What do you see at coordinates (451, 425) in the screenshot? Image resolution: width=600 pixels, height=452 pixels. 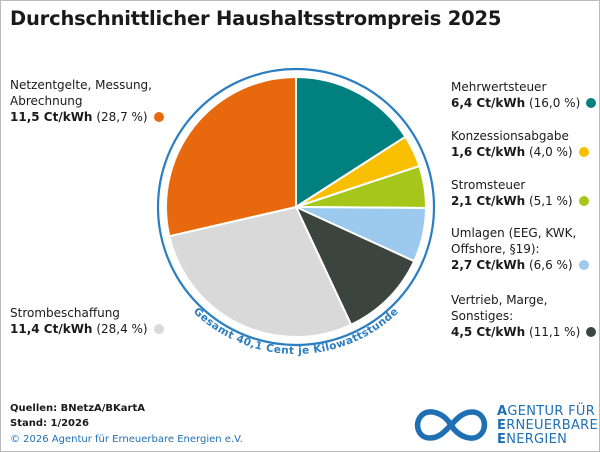 I see `infinity-icon` at bounding box center [451, 425].